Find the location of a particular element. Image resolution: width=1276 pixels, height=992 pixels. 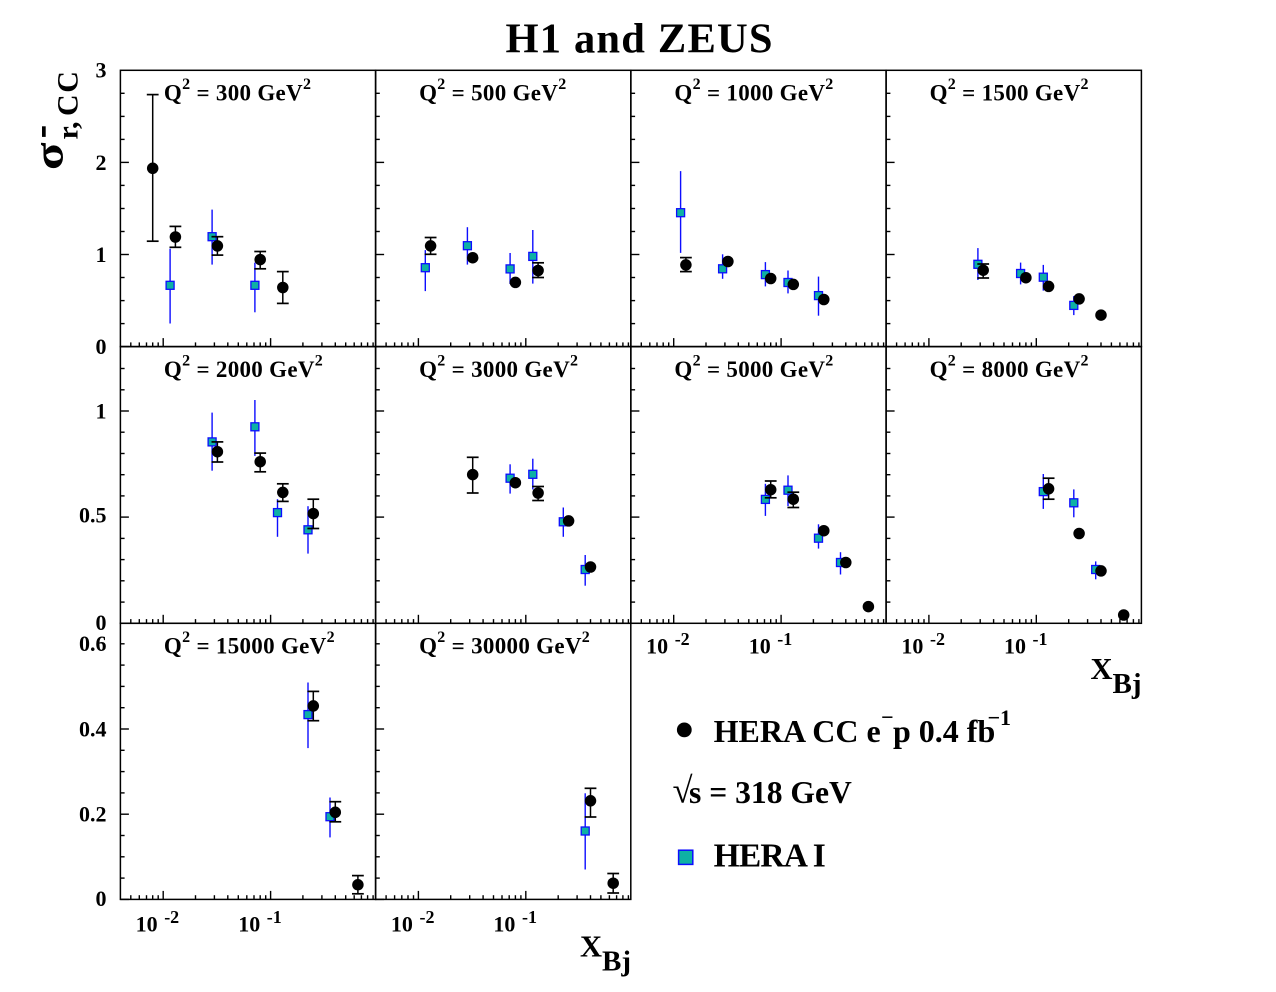

svg-text: σ is located at coordinates (49, 156).